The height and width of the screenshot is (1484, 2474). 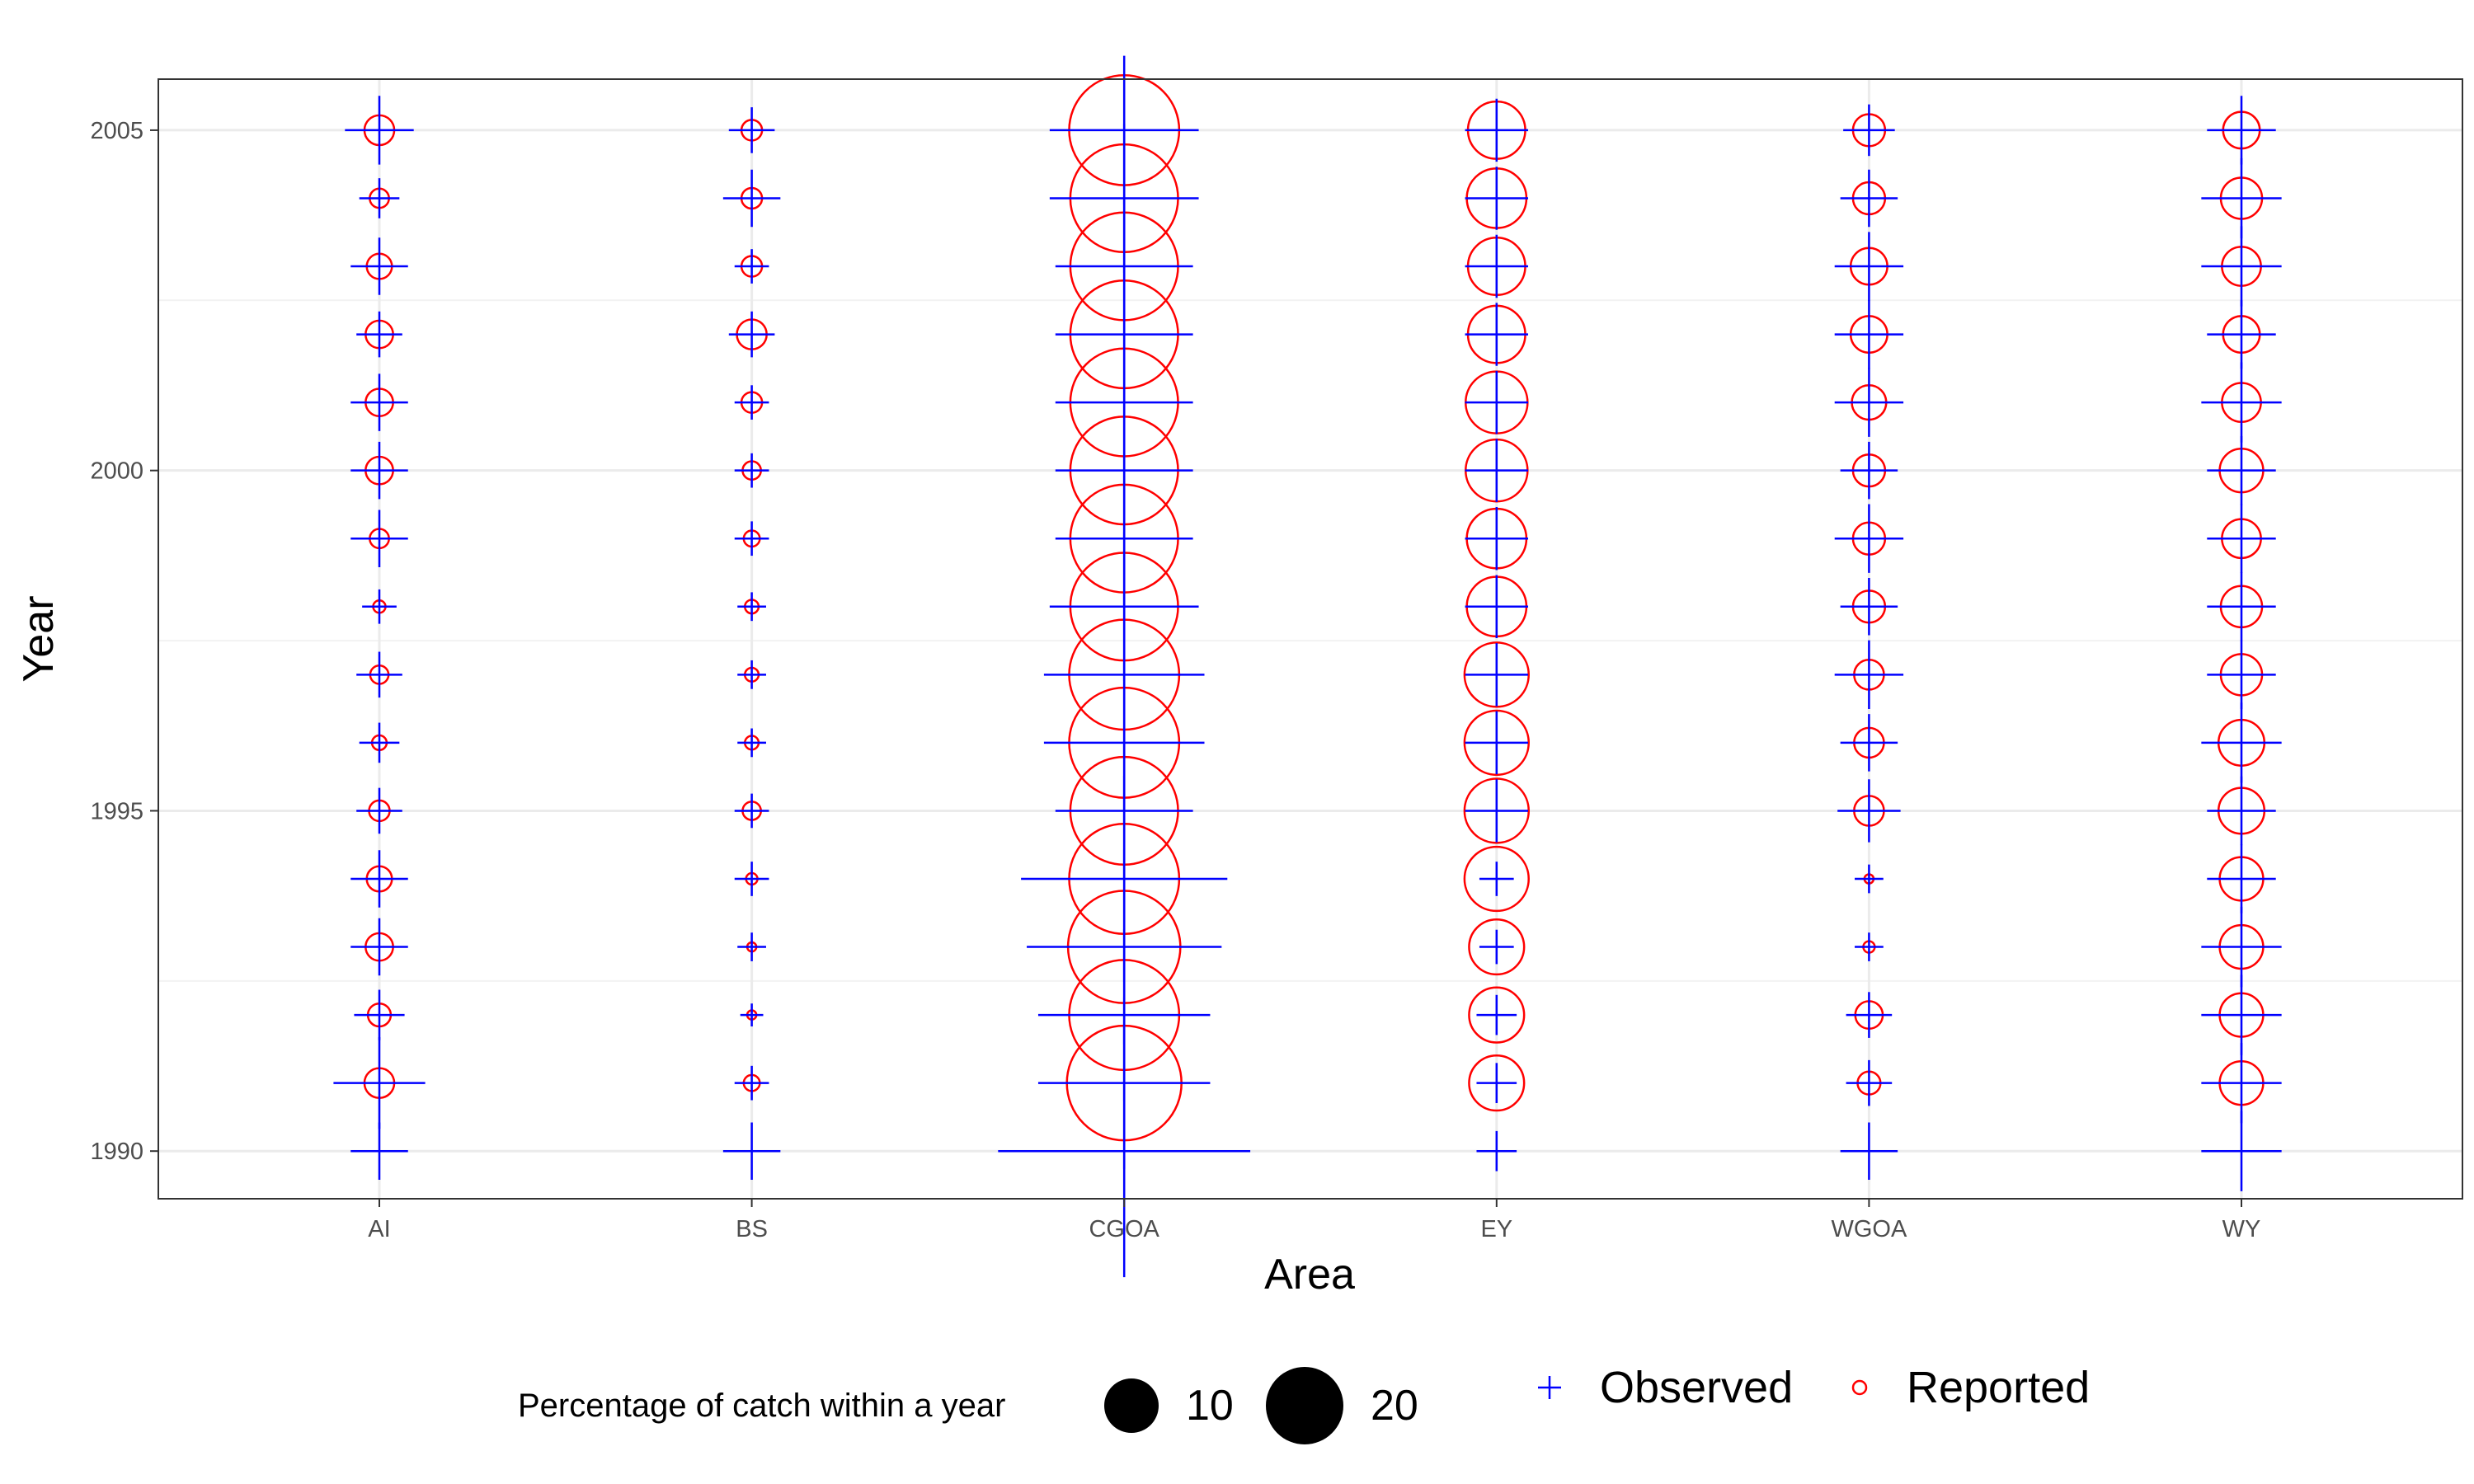 What do you see at coordinates (1210, 1406) in the screenshot?
I see `size-legend-label-10: 10` at bounding box center [1210, 1406].